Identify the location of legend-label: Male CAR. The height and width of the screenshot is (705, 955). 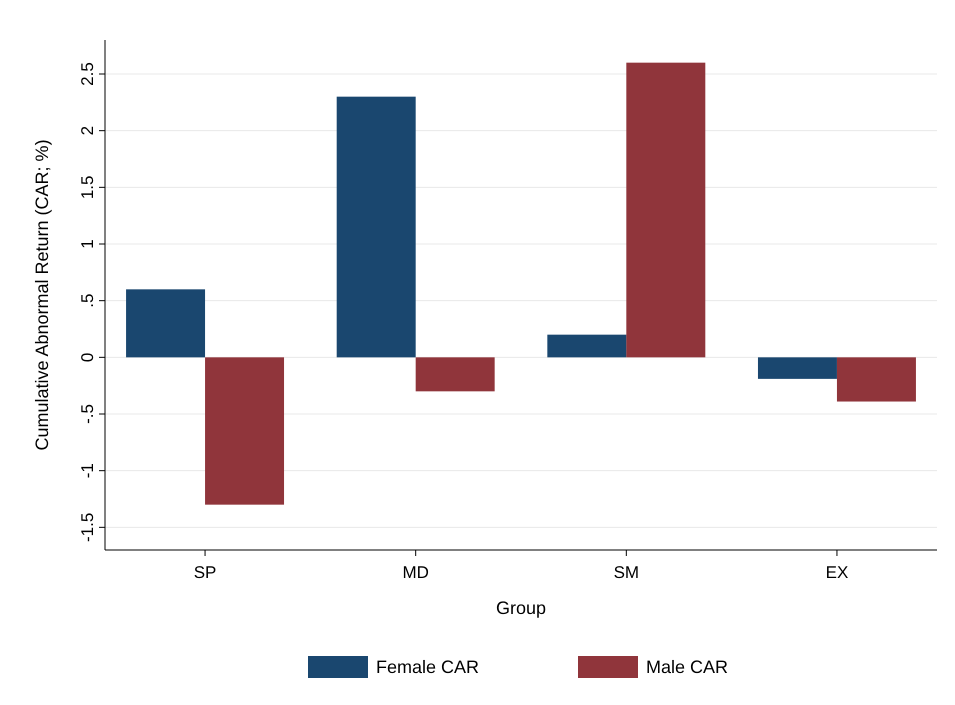
(687, 667).